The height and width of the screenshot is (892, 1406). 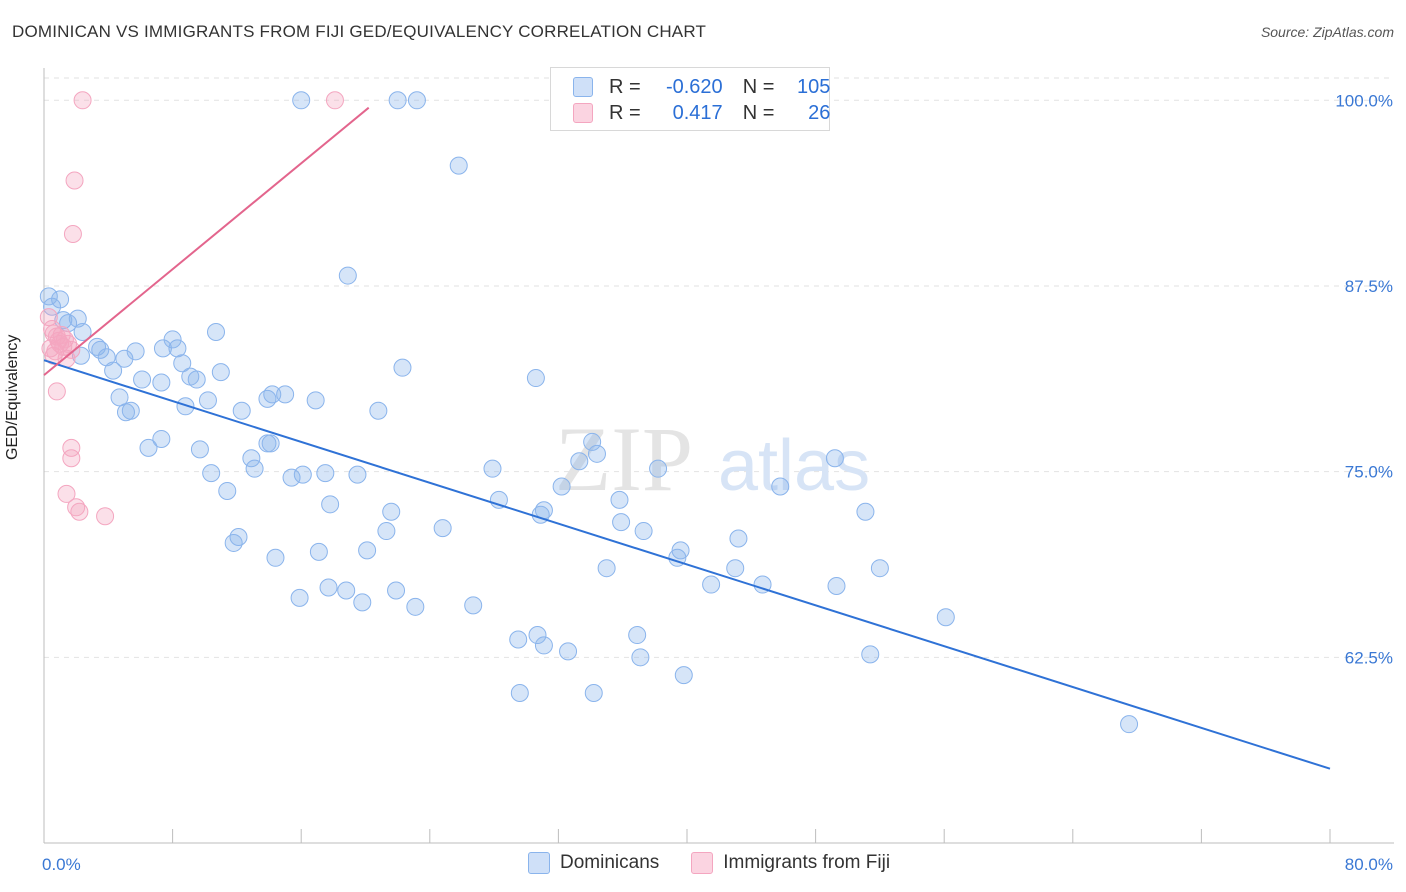 I want to click on x-tick-label: 80.0%, so click(x=1369, y=864).